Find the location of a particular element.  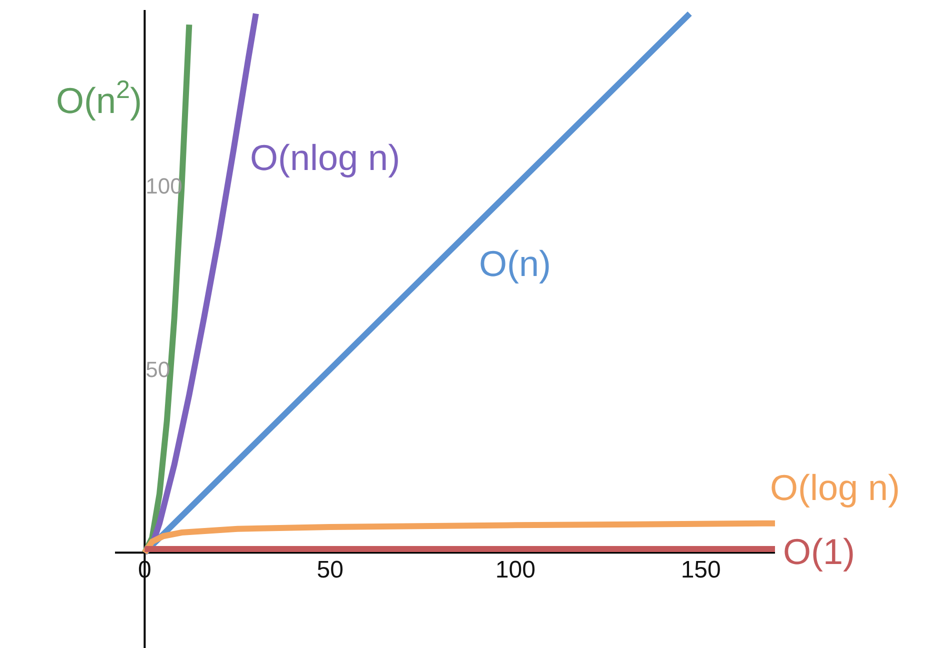

x-tick-label: 100 is located at coordinates (515, 570).